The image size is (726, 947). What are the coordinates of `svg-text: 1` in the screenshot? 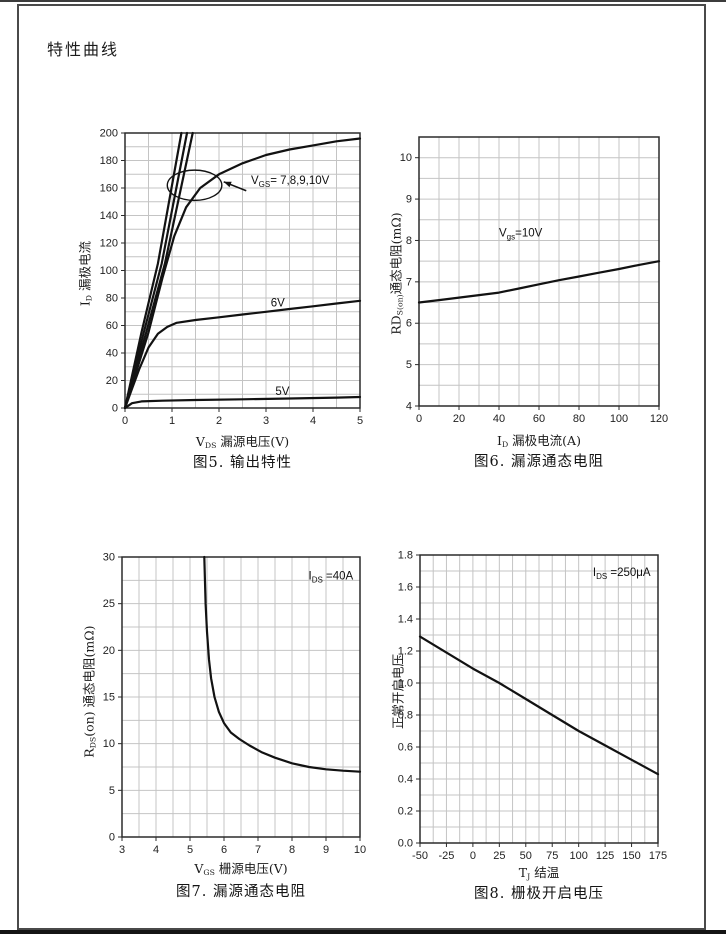 It's located at (172, 421).